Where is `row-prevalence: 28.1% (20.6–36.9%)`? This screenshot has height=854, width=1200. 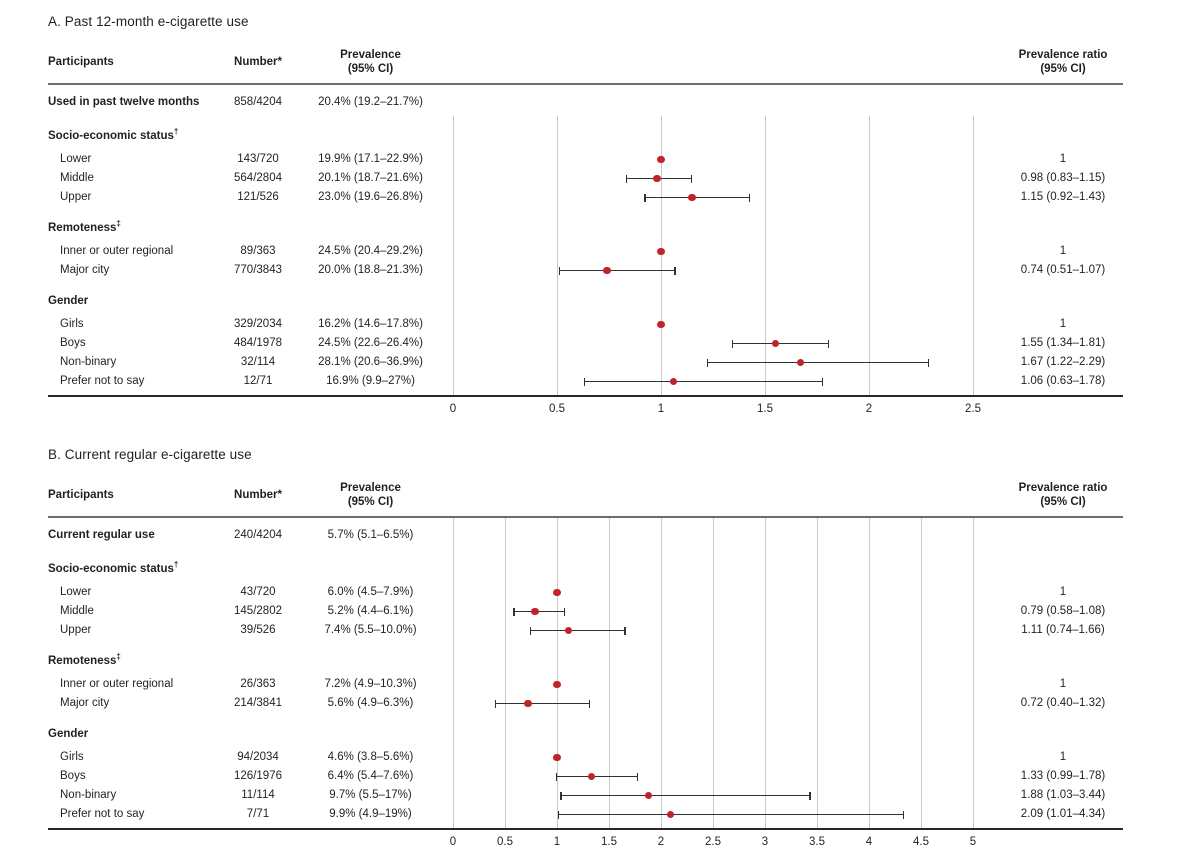
row-prevalence: 28.1% (20.6–36.9%) is located at coordinates (370, 361).